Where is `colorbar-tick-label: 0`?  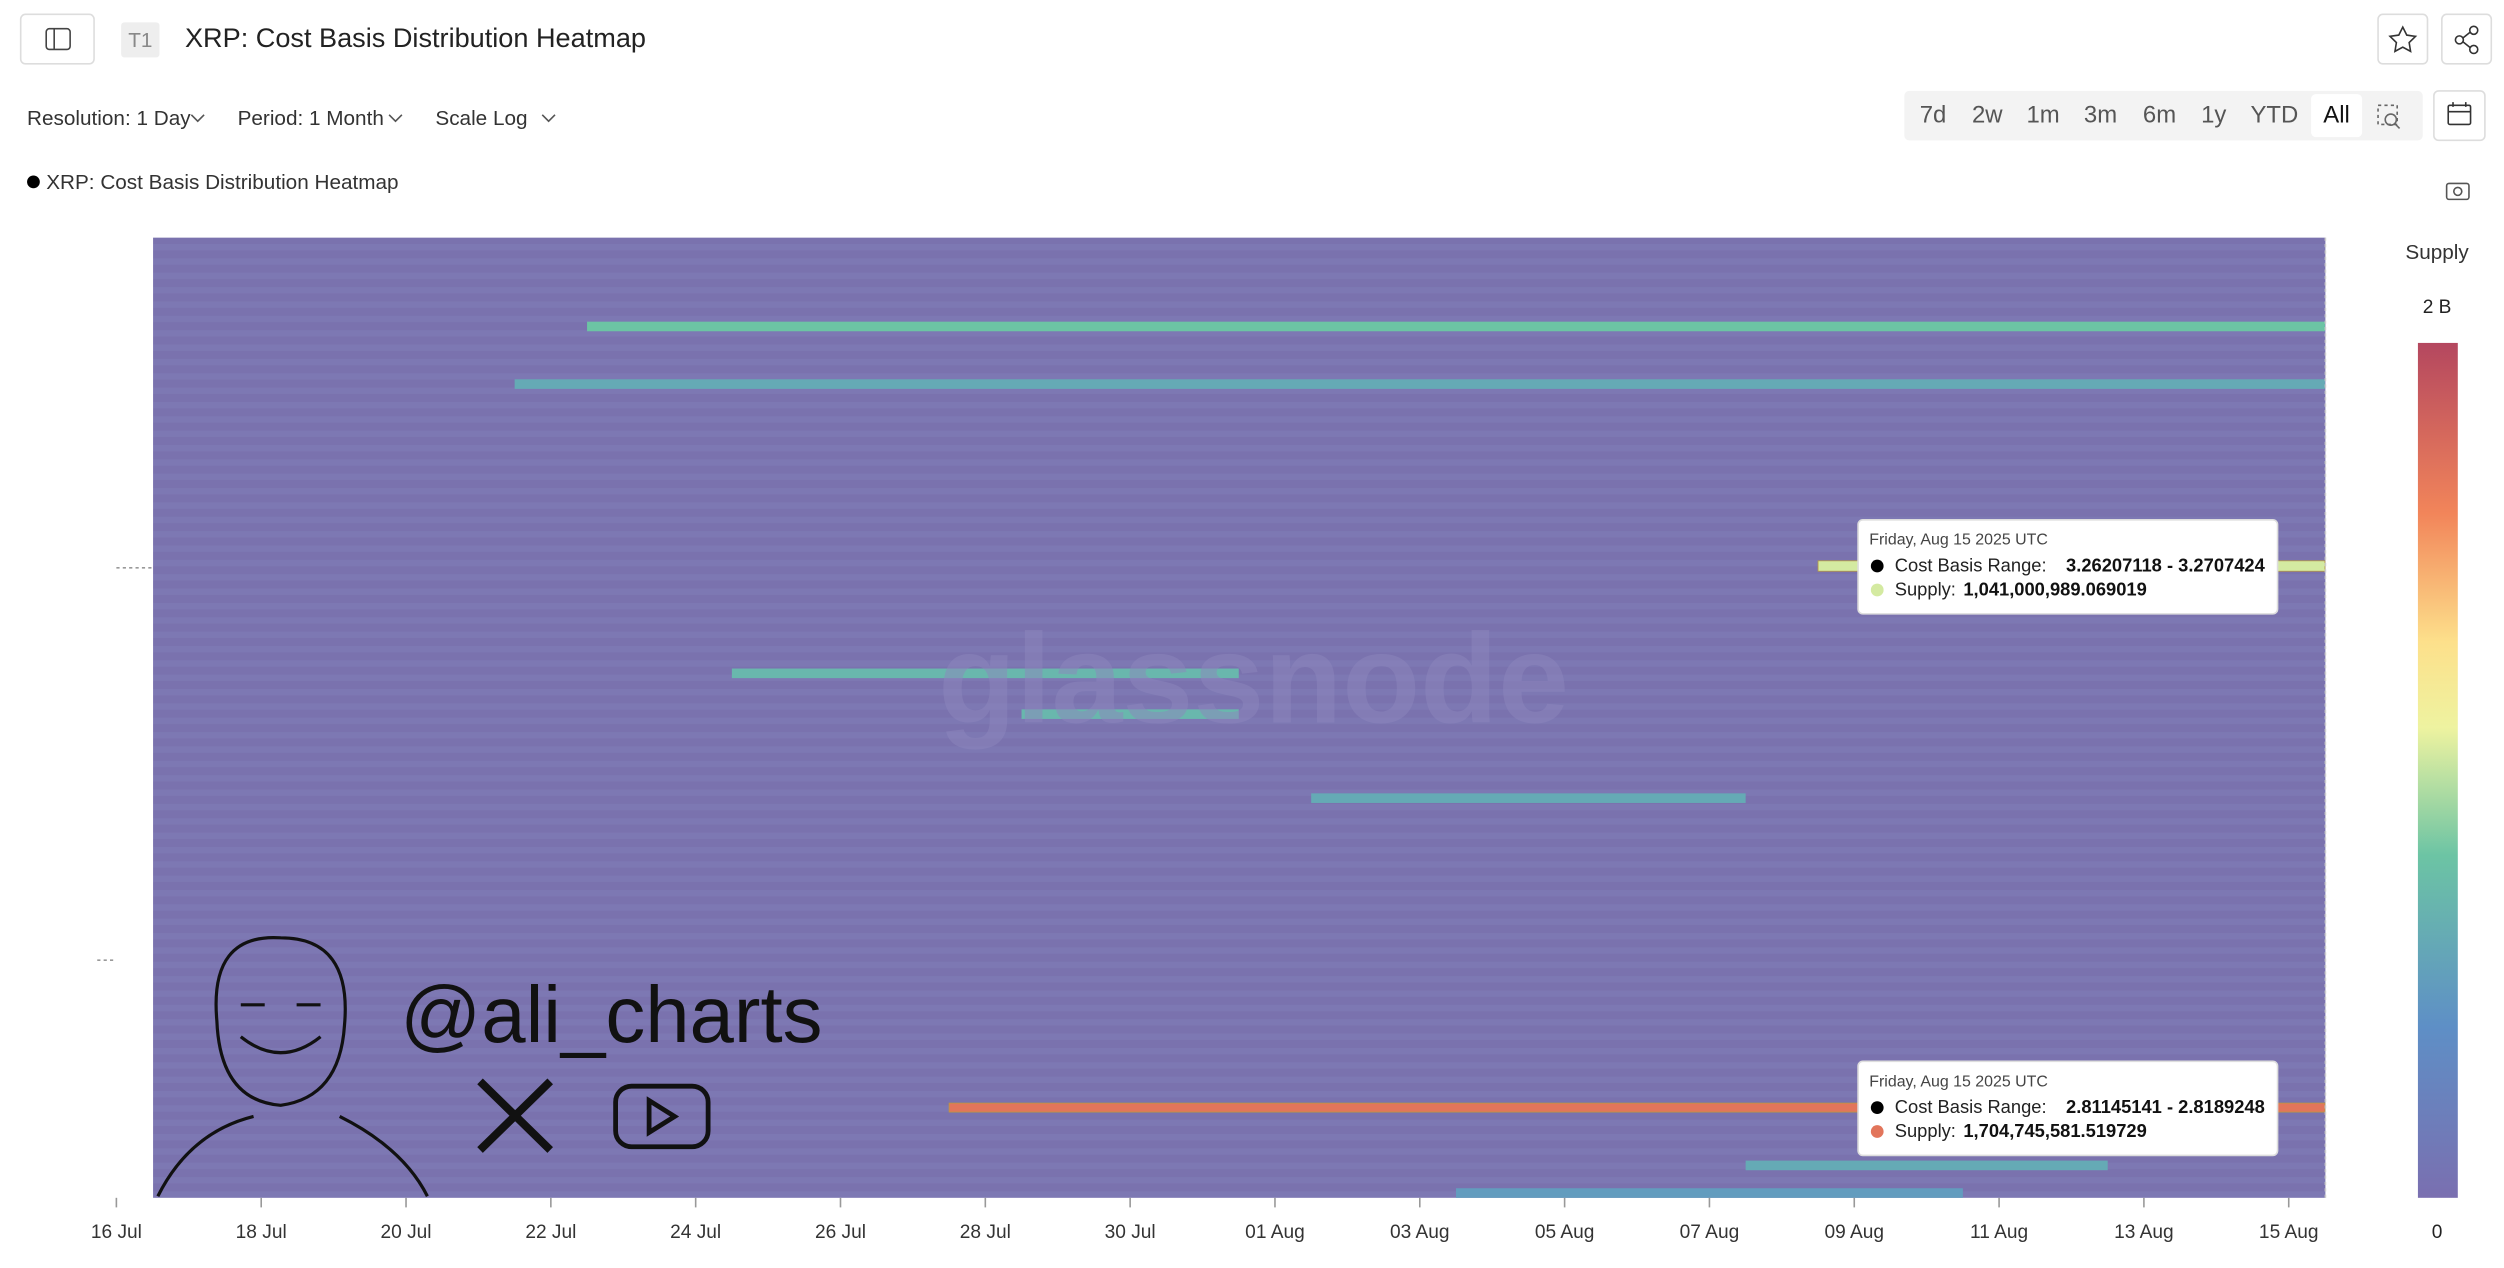
colorbar-tick-label: 0 is located at coordinates (2437, 1232).